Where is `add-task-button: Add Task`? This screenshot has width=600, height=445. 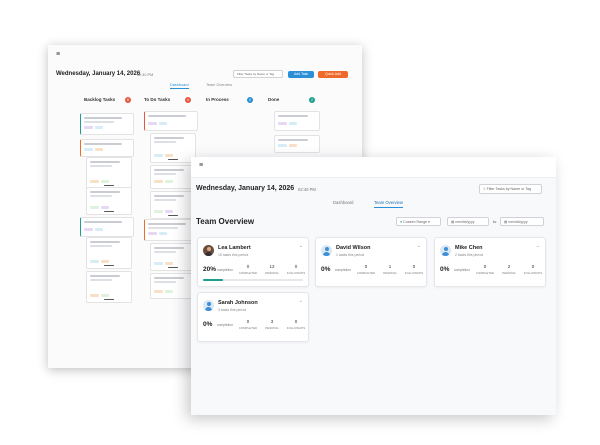
add-task-button: Add Task is located at coordinates (301, 74).